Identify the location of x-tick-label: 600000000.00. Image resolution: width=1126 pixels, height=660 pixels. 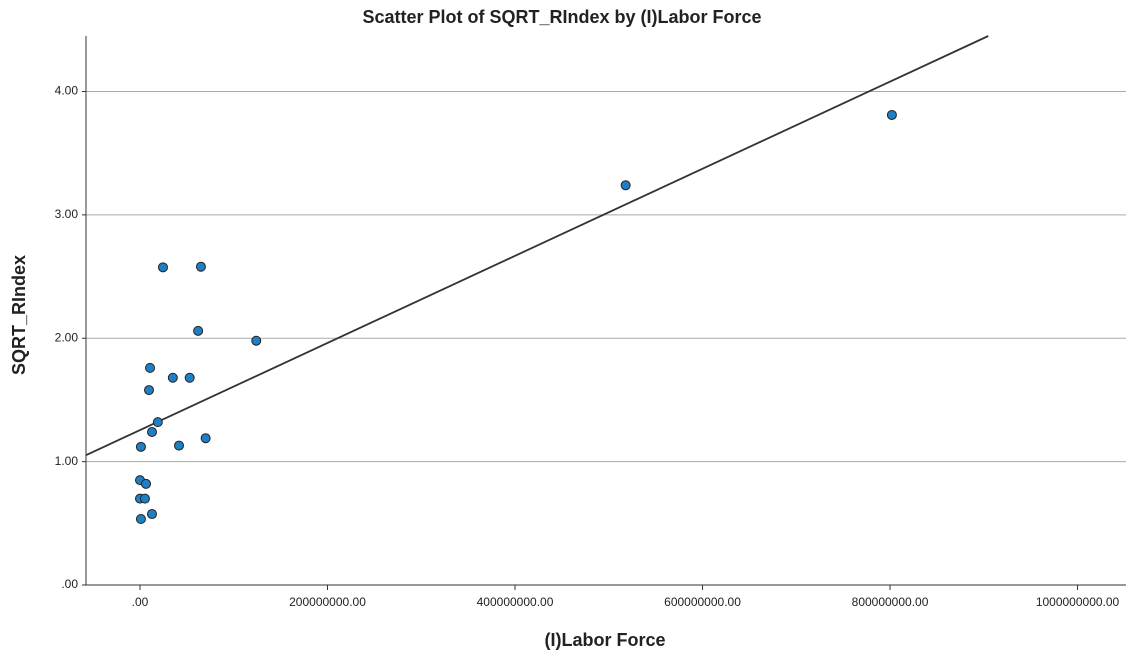
(702, 602).